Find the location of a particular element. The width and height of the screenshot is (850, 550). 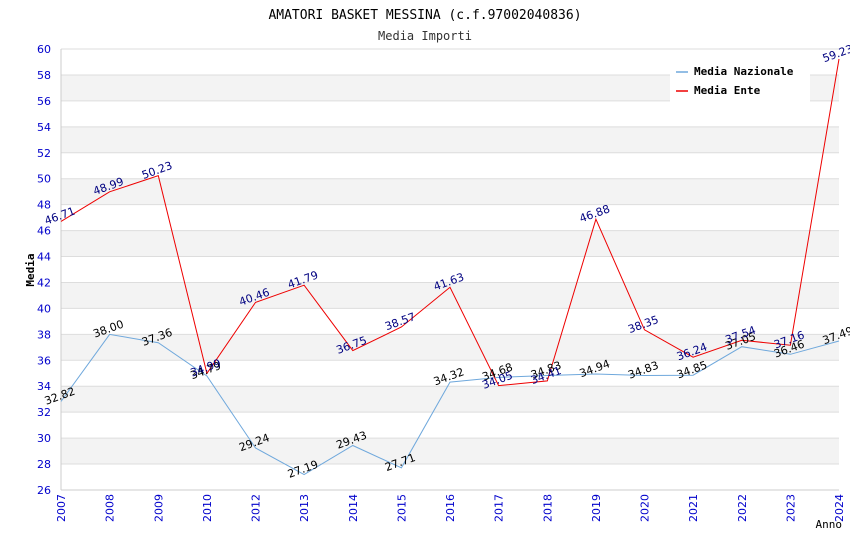

x-tick-label: 2015 is located at coordinates (401, 508).